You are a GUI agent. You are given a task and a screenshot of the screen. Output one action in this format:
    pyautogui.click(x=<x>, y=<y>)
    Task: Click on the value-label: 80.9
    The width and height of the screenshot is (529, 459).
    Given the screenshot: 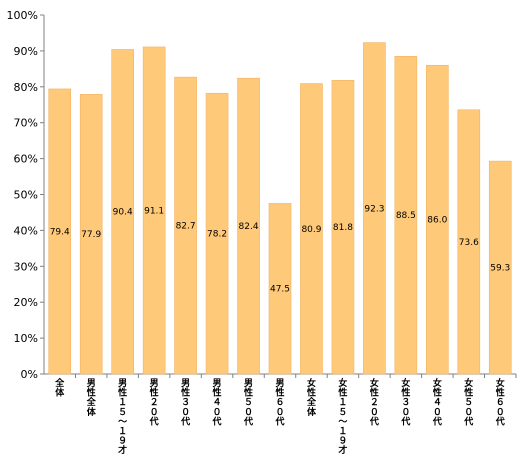 What is the action you would take?
    pyautogui.click(x=311, y=230)
    